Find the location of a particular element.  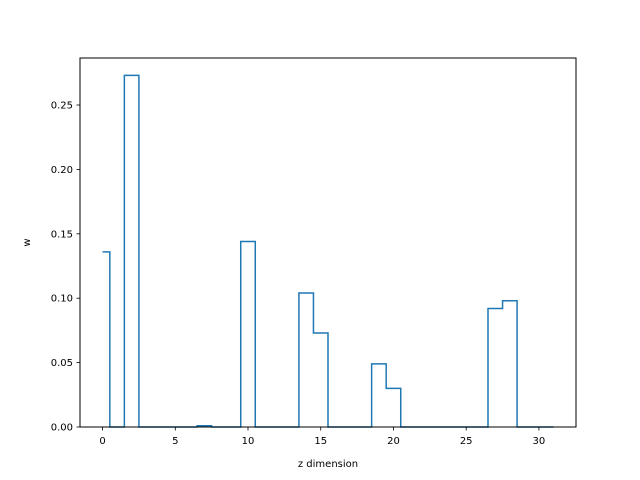

y-tick-label: 0.15 is located at coordinates (62, 234).